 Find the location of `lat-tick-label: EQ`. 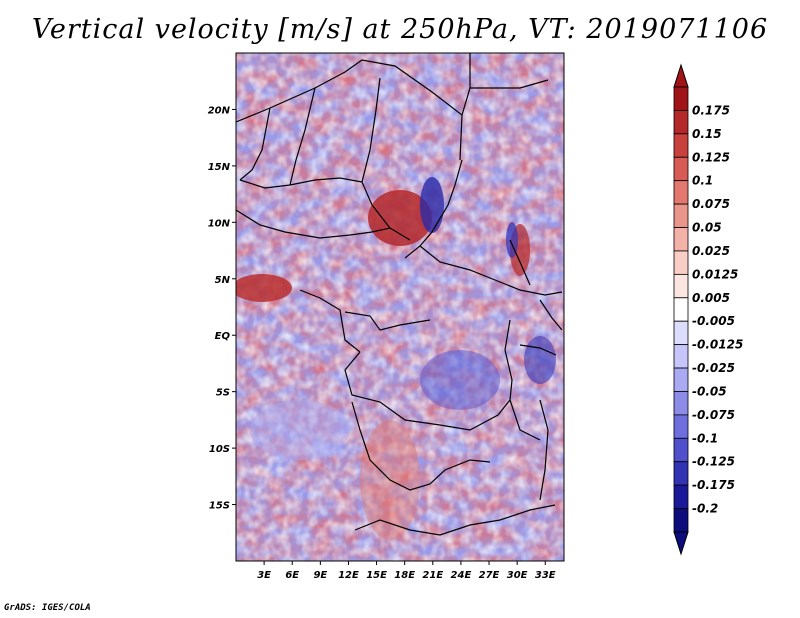

lat-tick-label: EQ is located at coordinates (223, 336).